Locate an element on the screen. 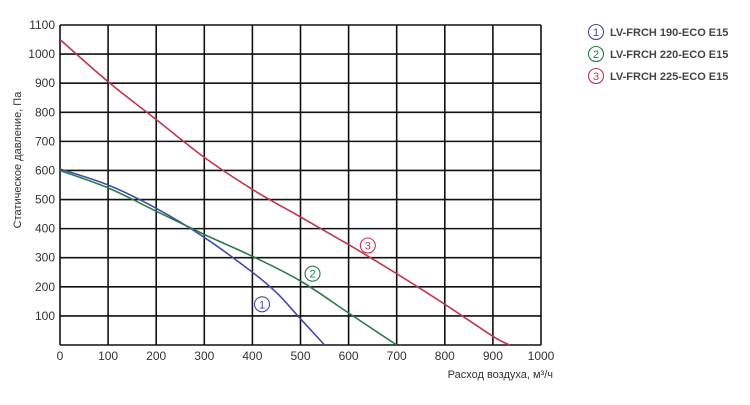  y-tick-label-7: 800 is located at coordinates (45, 112).